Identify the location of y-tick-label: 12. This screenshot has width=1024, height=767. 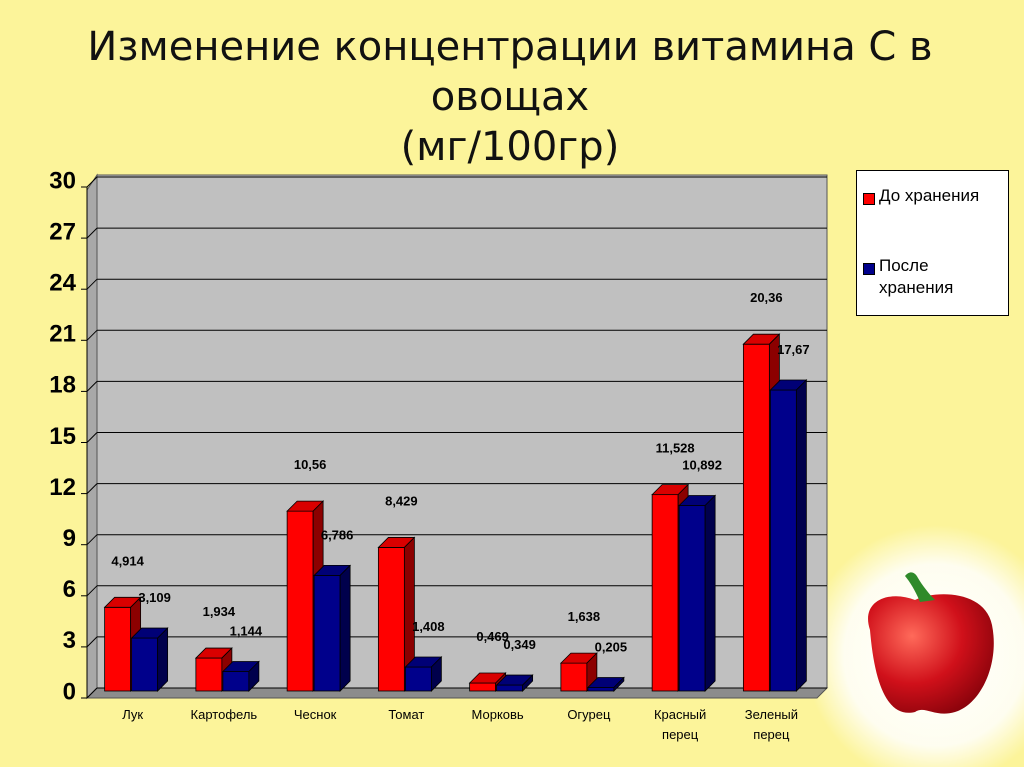
(62, 487).